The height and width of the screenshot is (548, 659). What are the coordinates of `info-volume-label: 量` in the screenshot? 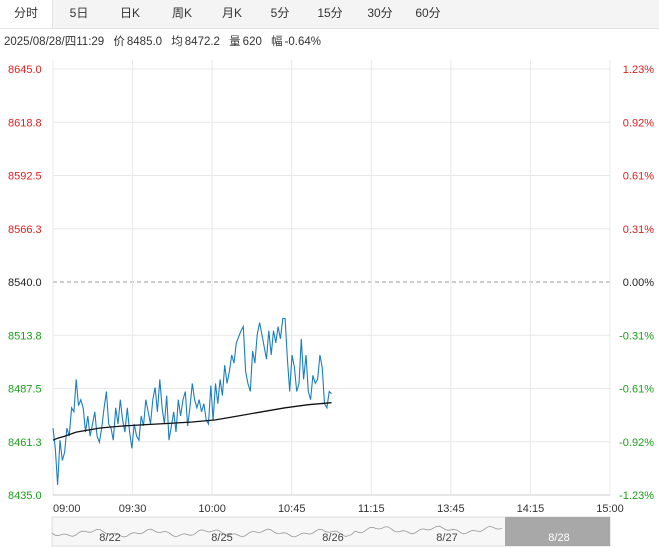 It's located at (235, 42).